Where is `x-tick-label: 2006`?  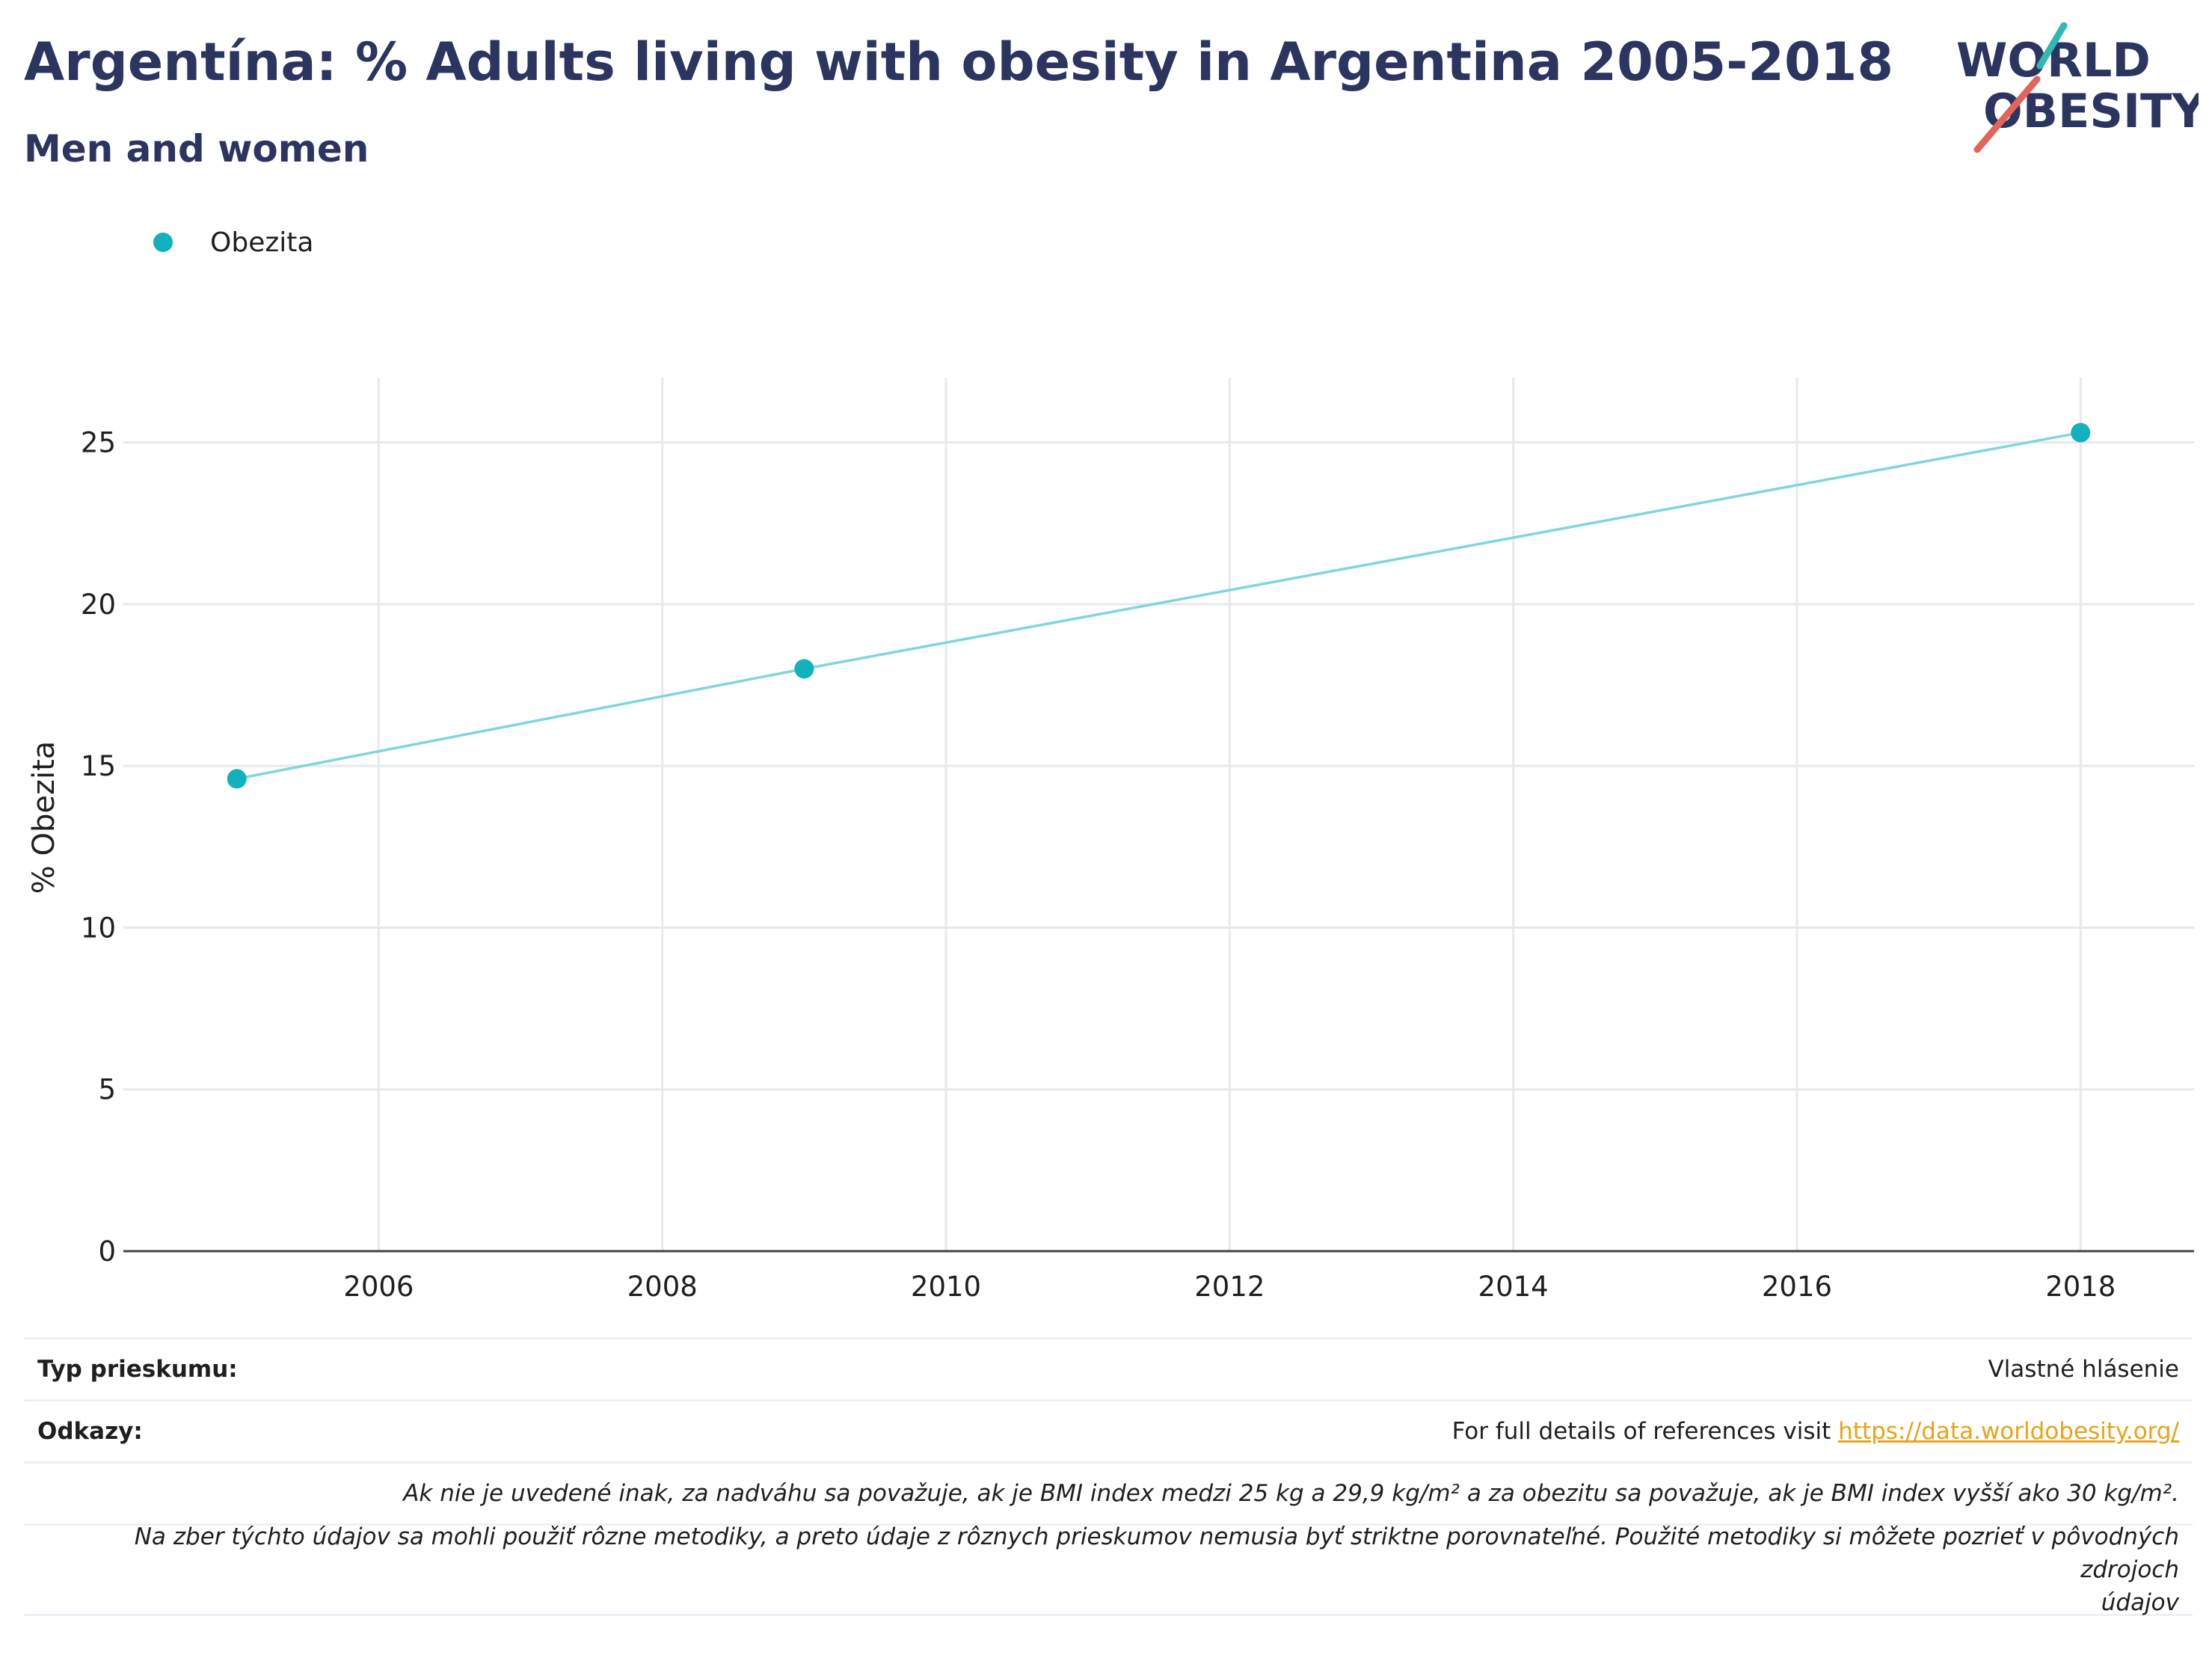 x-tick-label: 2006 is located at coordinates (378, 1287).